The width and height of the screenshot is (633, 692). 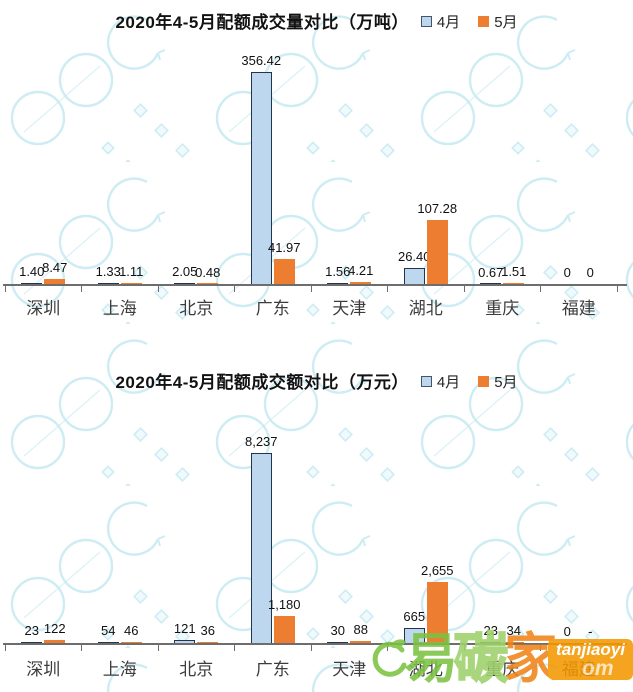 I want to click on value-label: 107.28, so click(x=437, y=209).